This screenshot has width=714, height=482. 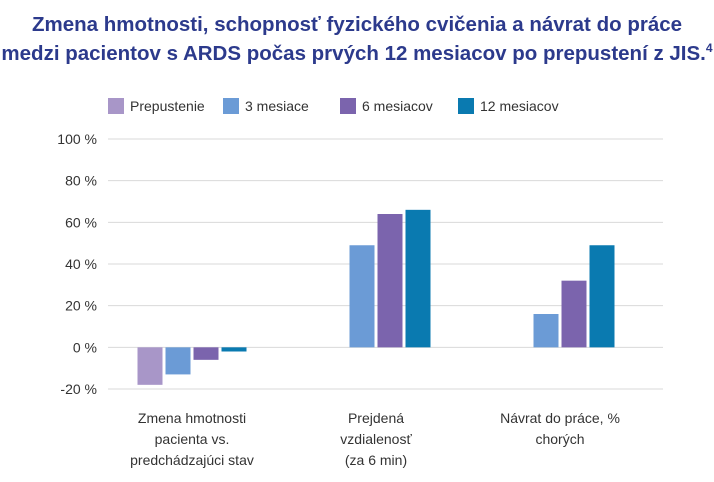 I want to click on x-category-label-line: chorých, so click(x=560, y=439).